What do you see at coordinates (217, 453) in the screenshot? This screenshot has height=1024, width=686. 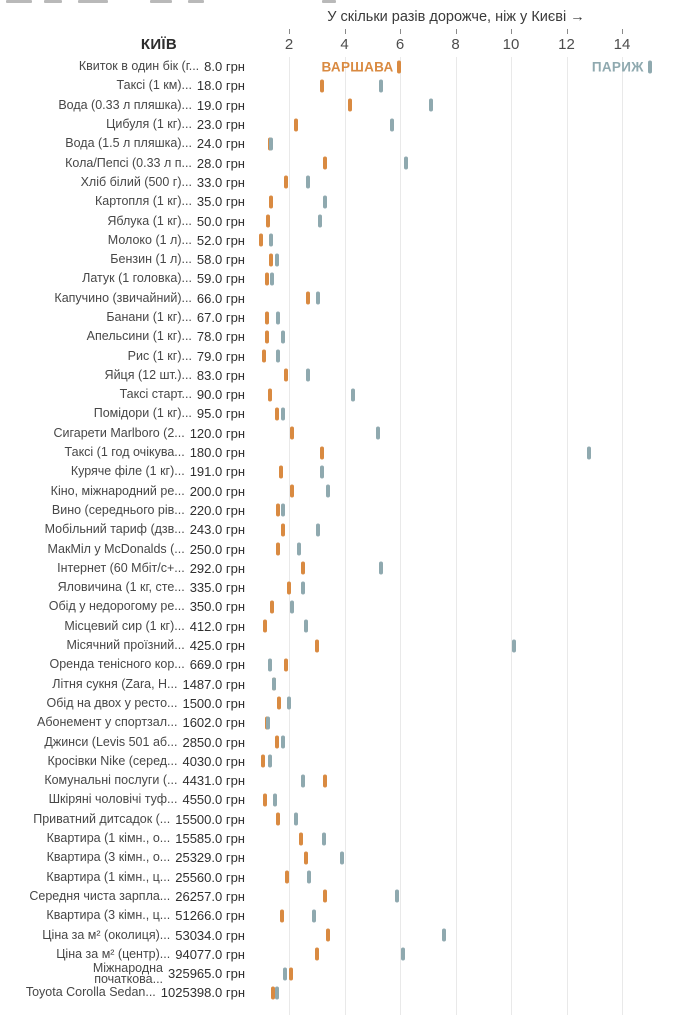 I see `item-price: 180.0 грн` at bounding box center [217, 453].